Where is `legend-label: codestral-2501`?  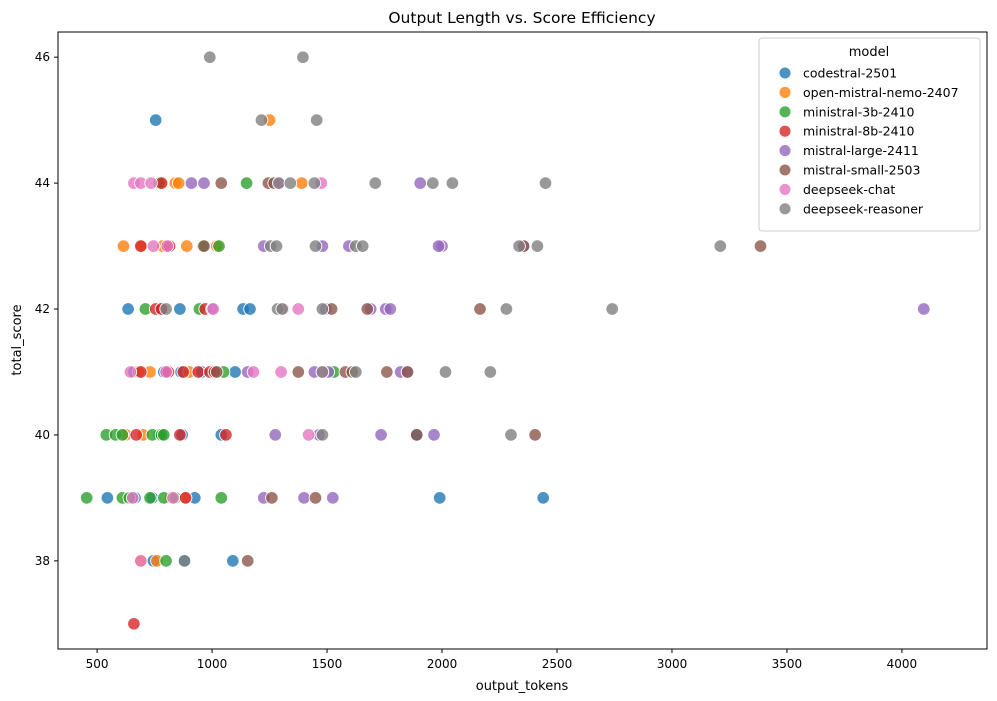
legend-label: codestral-2501 is located at coordinates (850, 73).